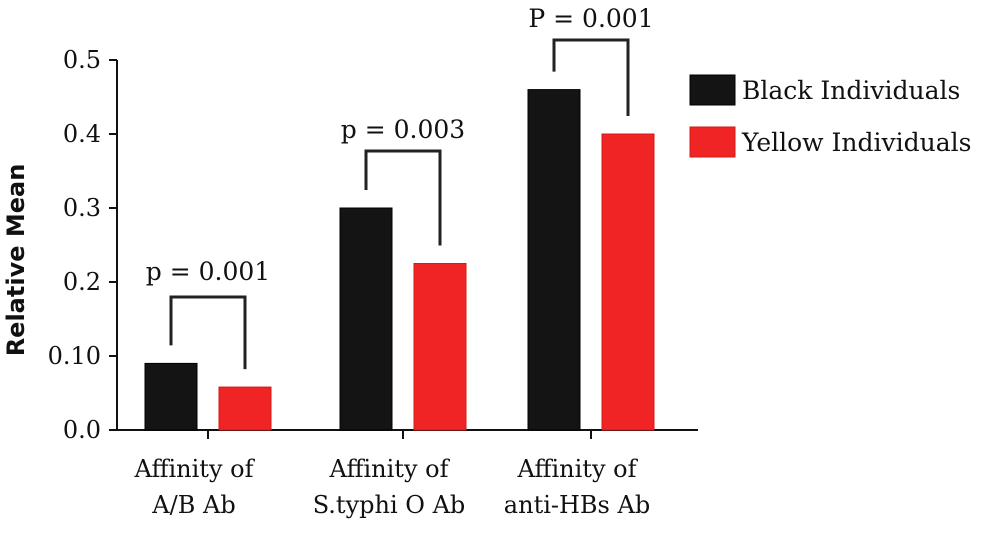 This screenshot has width=1000, height=537. What do you see at coordinates (74, 356) in the screenshot?
I see `y-tick-label: 0.10` at bounding box center [74, 356].